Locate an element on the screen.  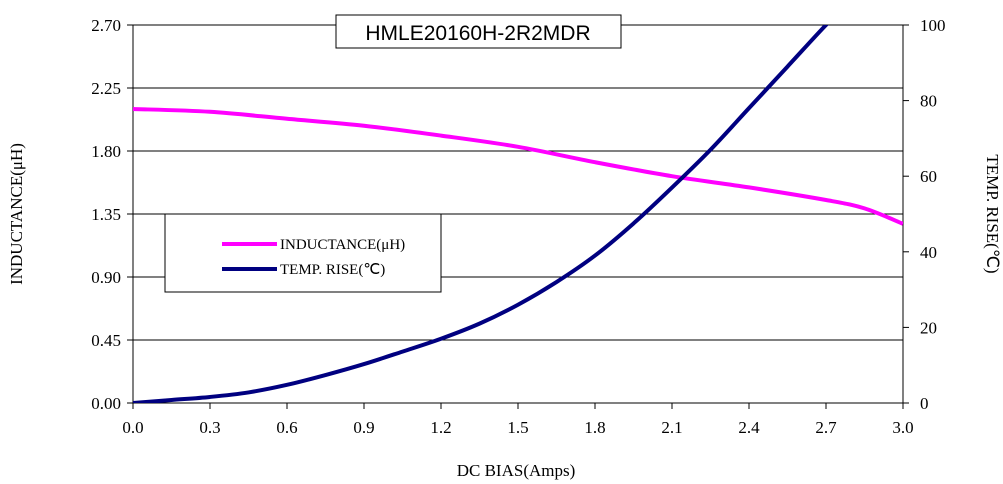
x-tick-label: 2.1 is located at coordinates (671, 427).